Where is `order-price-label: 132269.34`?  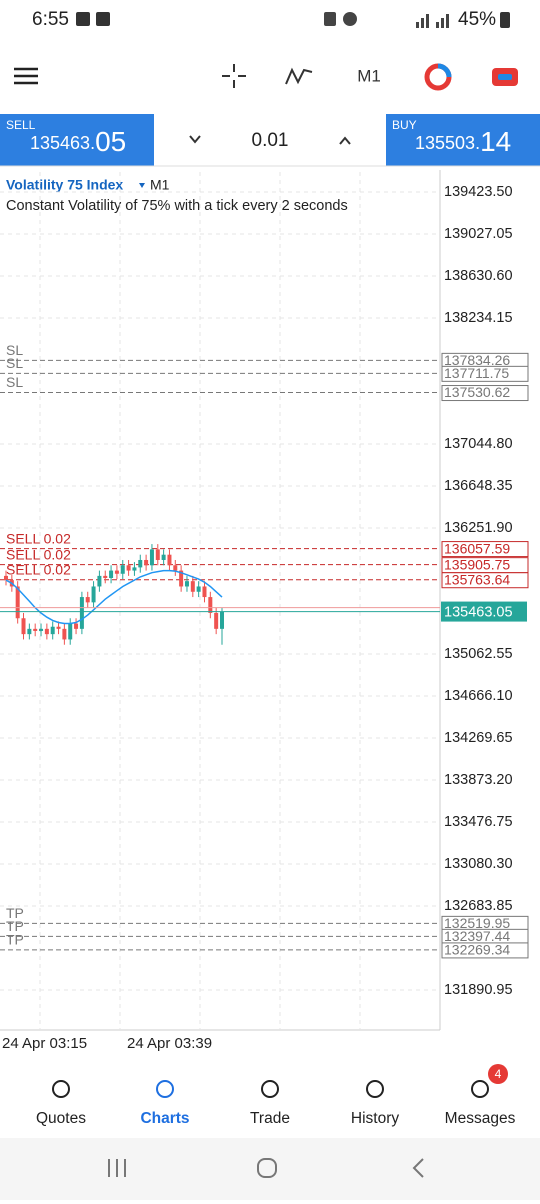 order-price-label: 132269.34 is located at coordinates (477, 950).